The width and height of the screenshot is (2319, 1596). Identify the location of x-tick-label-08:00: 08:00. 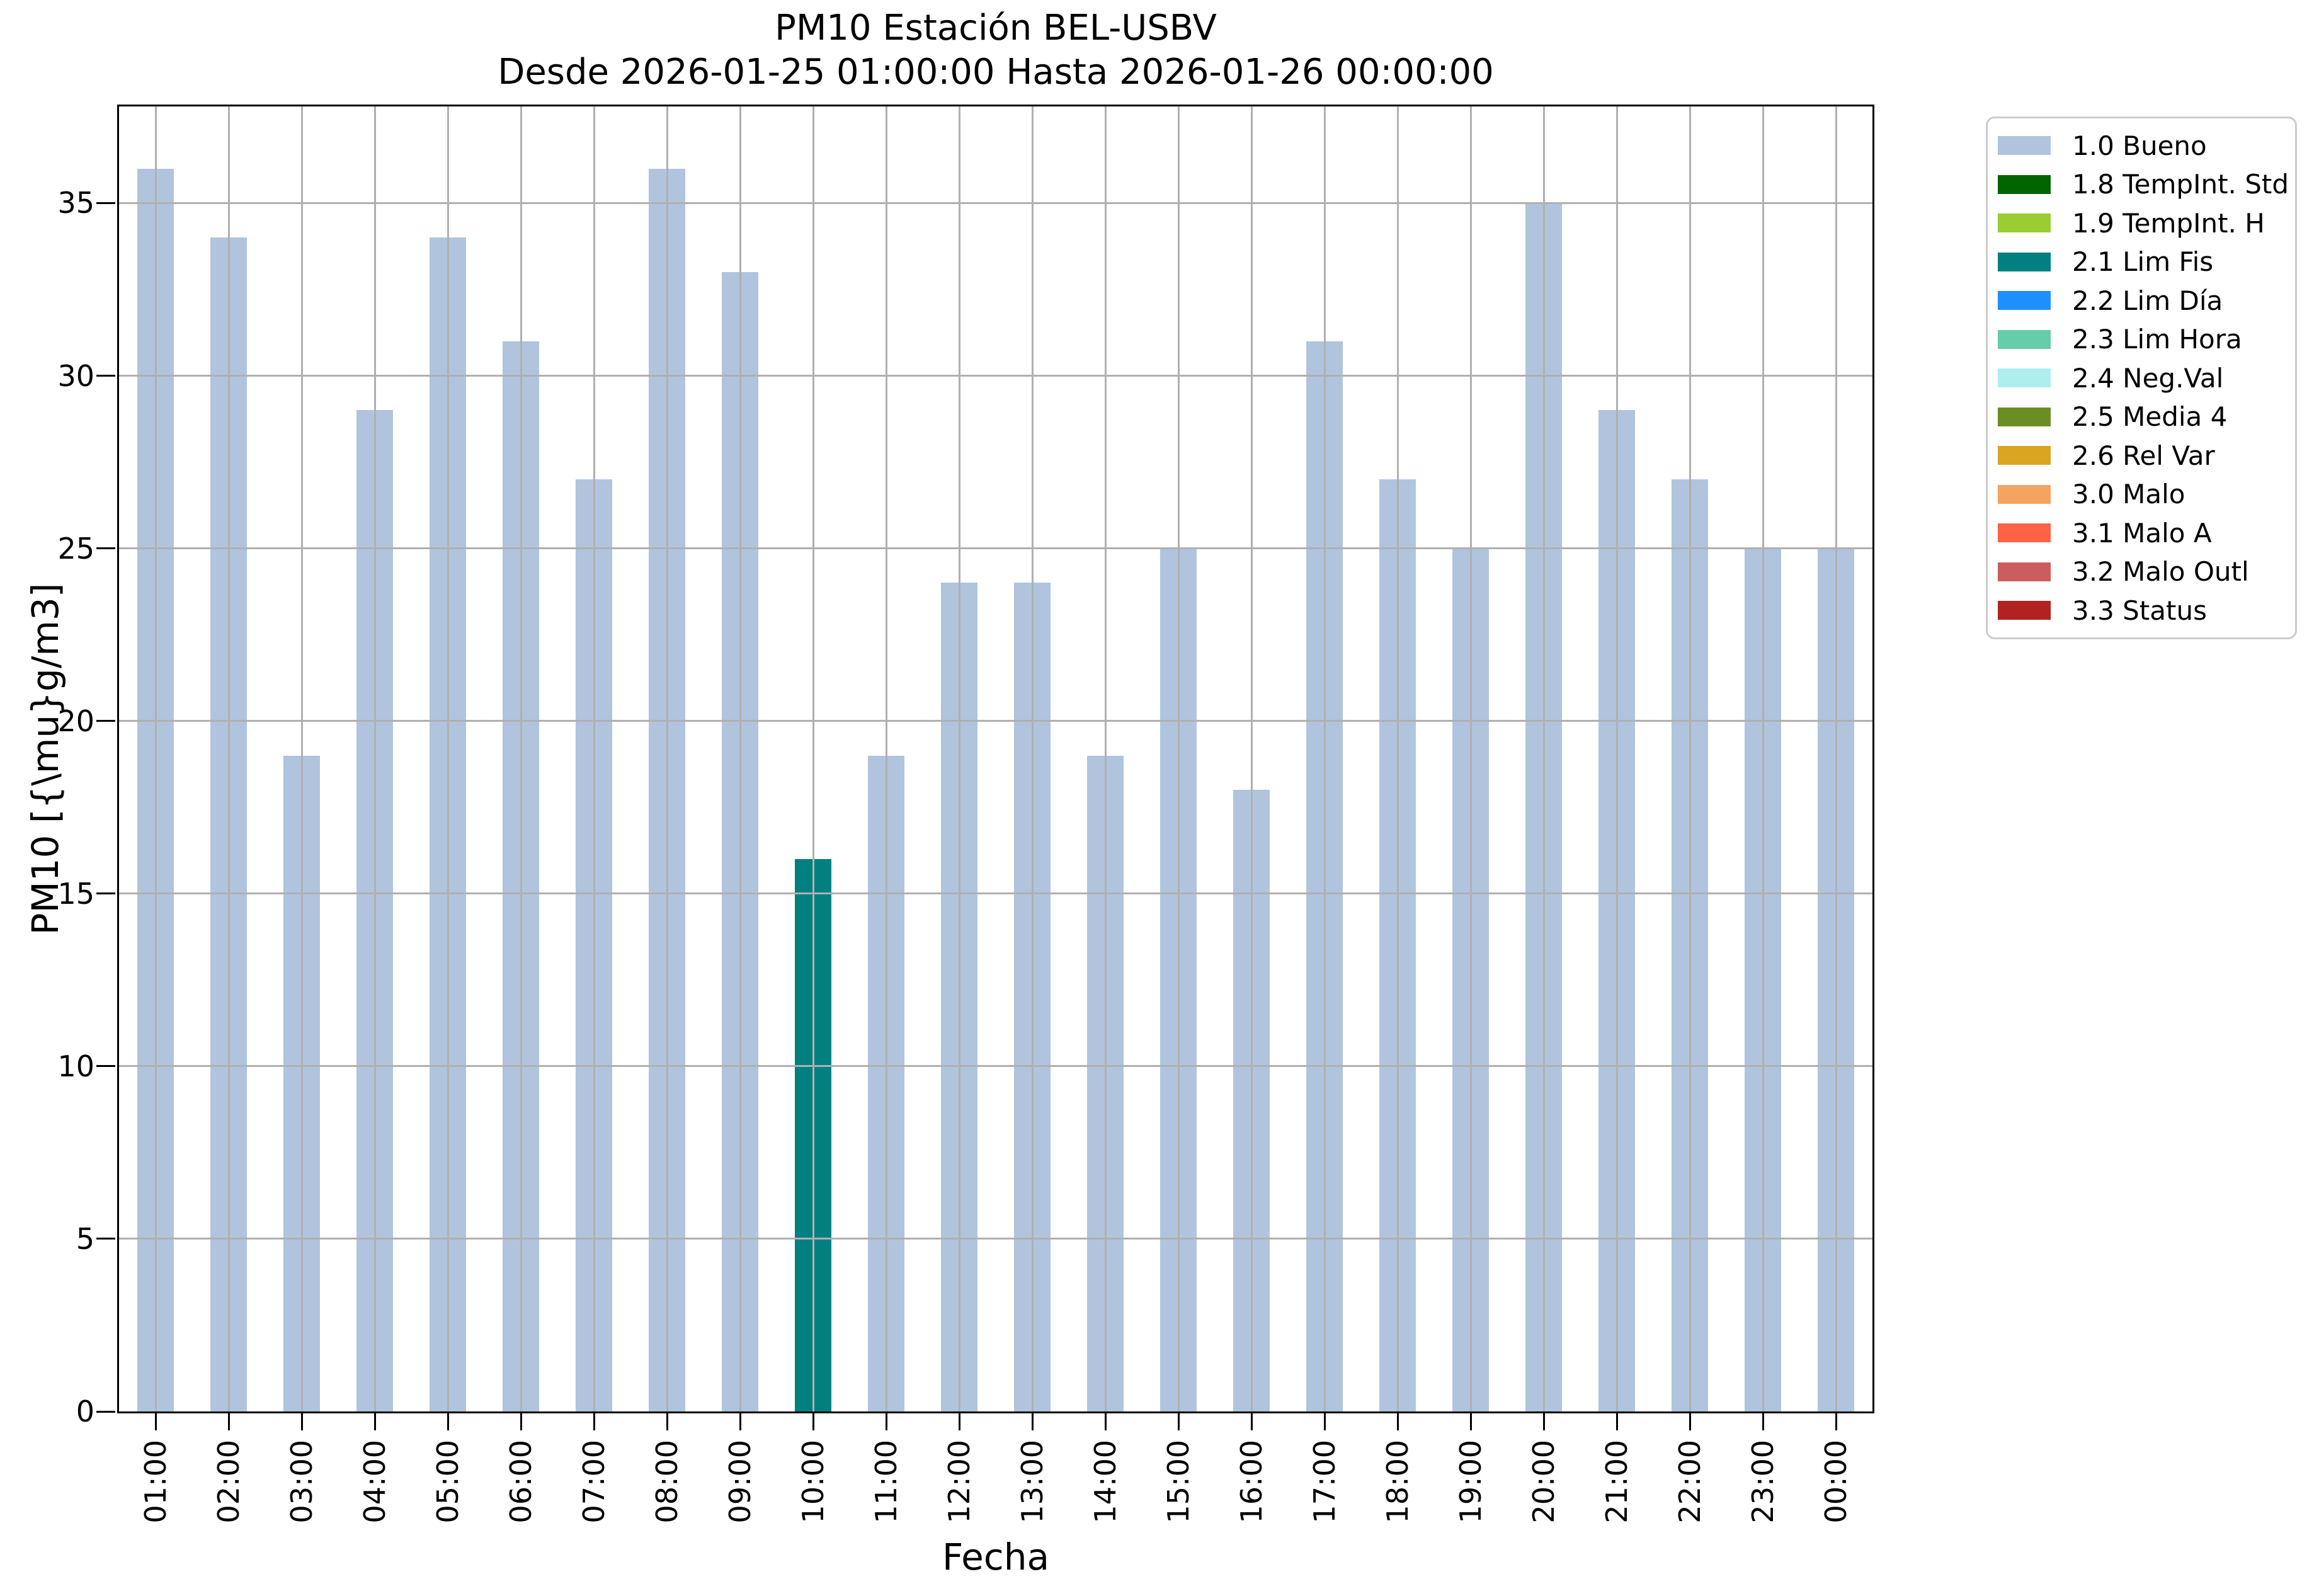
(667, 1482).